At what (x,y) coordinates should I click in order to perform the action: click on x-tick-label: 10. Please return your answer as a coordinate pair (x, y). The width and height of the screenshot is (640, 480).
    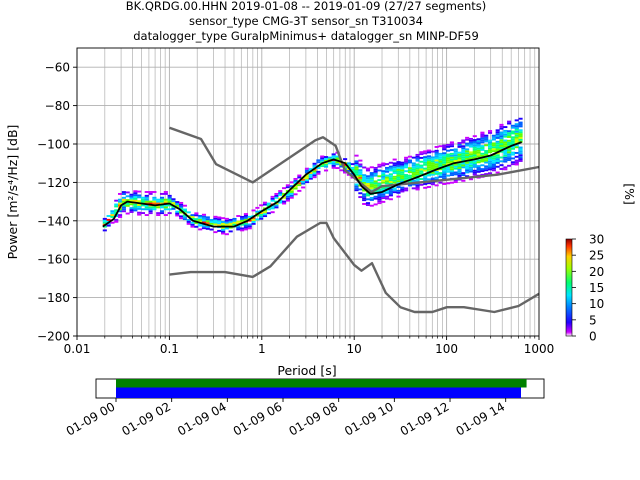
    Looking at the image, I should click on (354, 349).